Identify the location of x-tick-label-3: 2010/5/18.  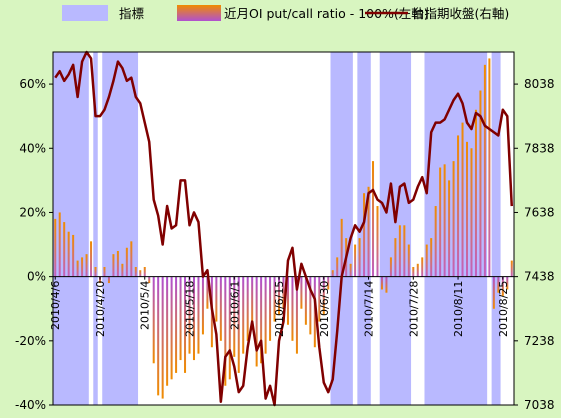
(190, 309).